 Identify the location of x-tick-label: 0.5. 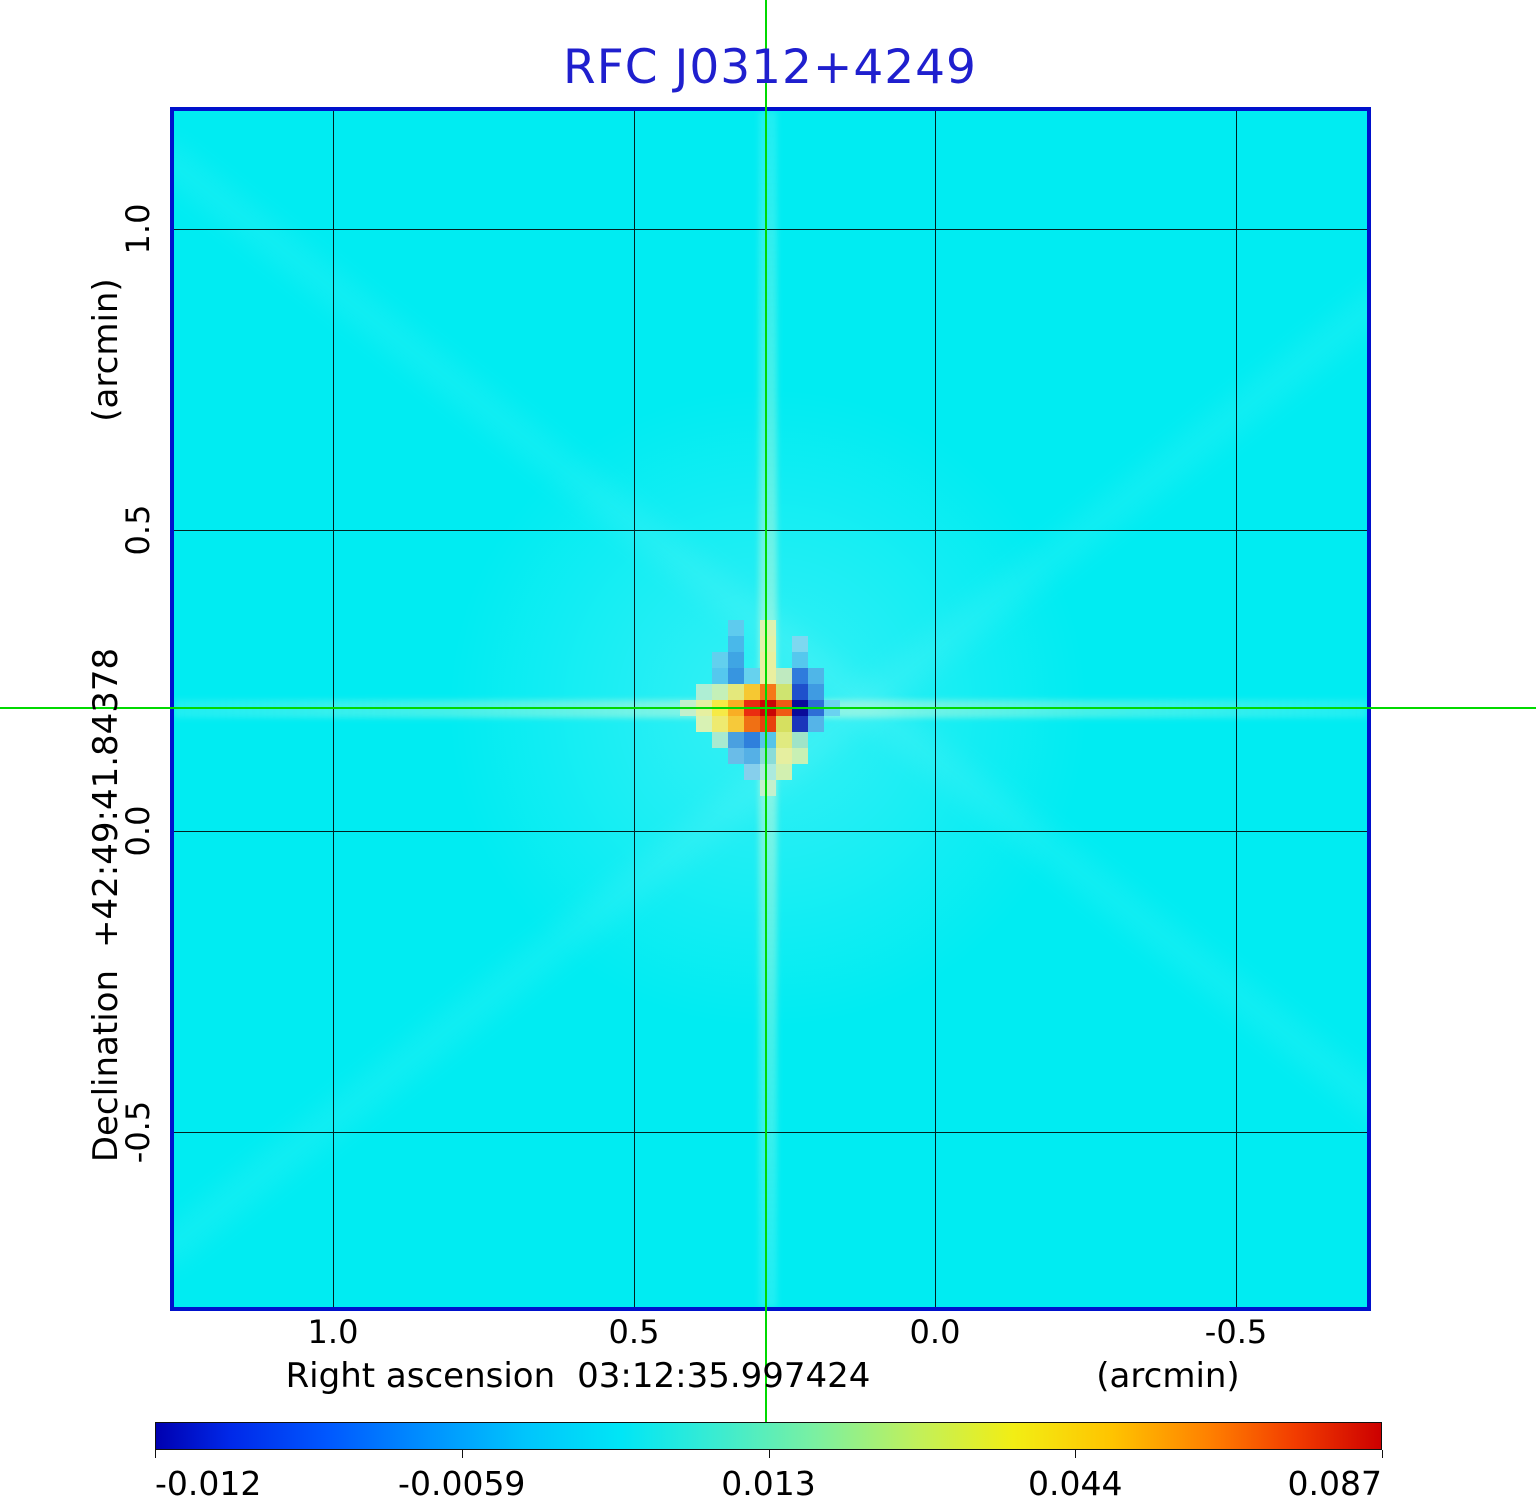
(634, 1332).